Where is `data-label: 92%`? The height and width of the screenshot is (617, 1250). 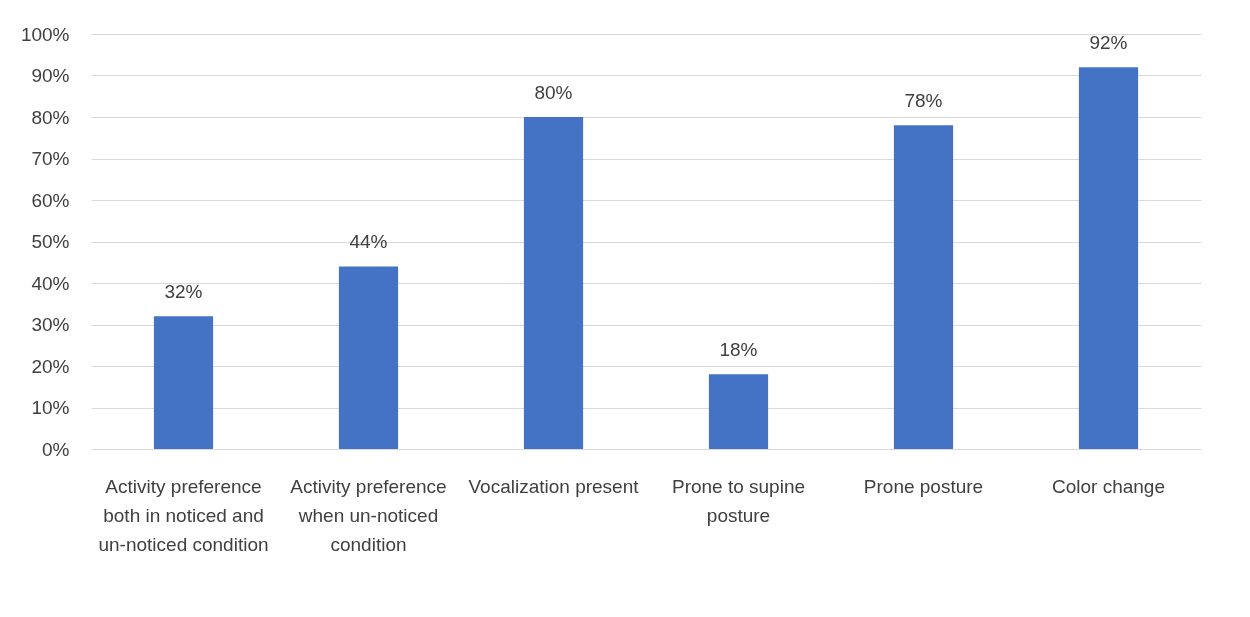 data-label: 92% is located at coordinates (1108, 43).